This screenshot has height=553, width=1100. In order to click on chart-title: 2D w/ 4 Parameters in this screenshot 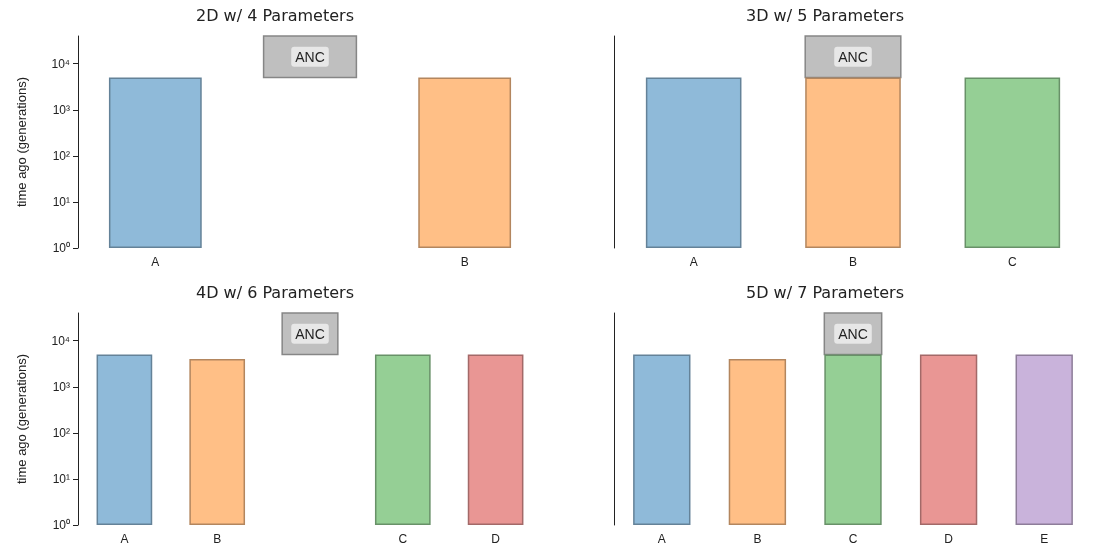, I will do `click(275, 15)`.